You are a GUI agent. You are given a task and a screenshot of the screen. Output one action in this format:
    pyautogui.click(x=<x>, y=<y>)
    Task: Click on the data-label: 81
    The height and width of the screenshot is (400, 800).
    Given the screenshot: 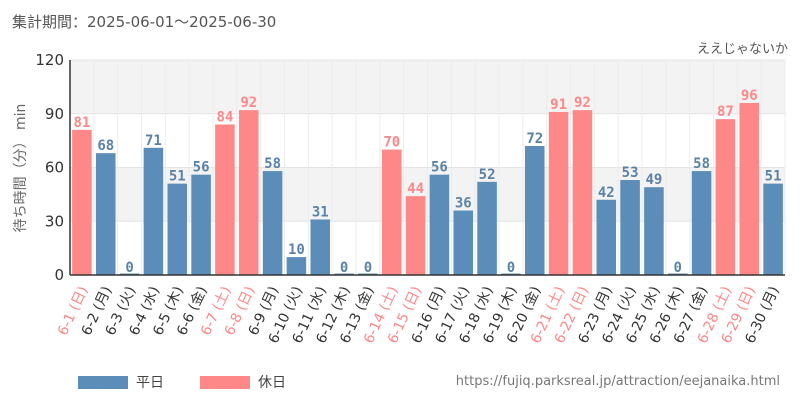 What is the action you would take?
    pyautogui.click(x=81, y=123)
    